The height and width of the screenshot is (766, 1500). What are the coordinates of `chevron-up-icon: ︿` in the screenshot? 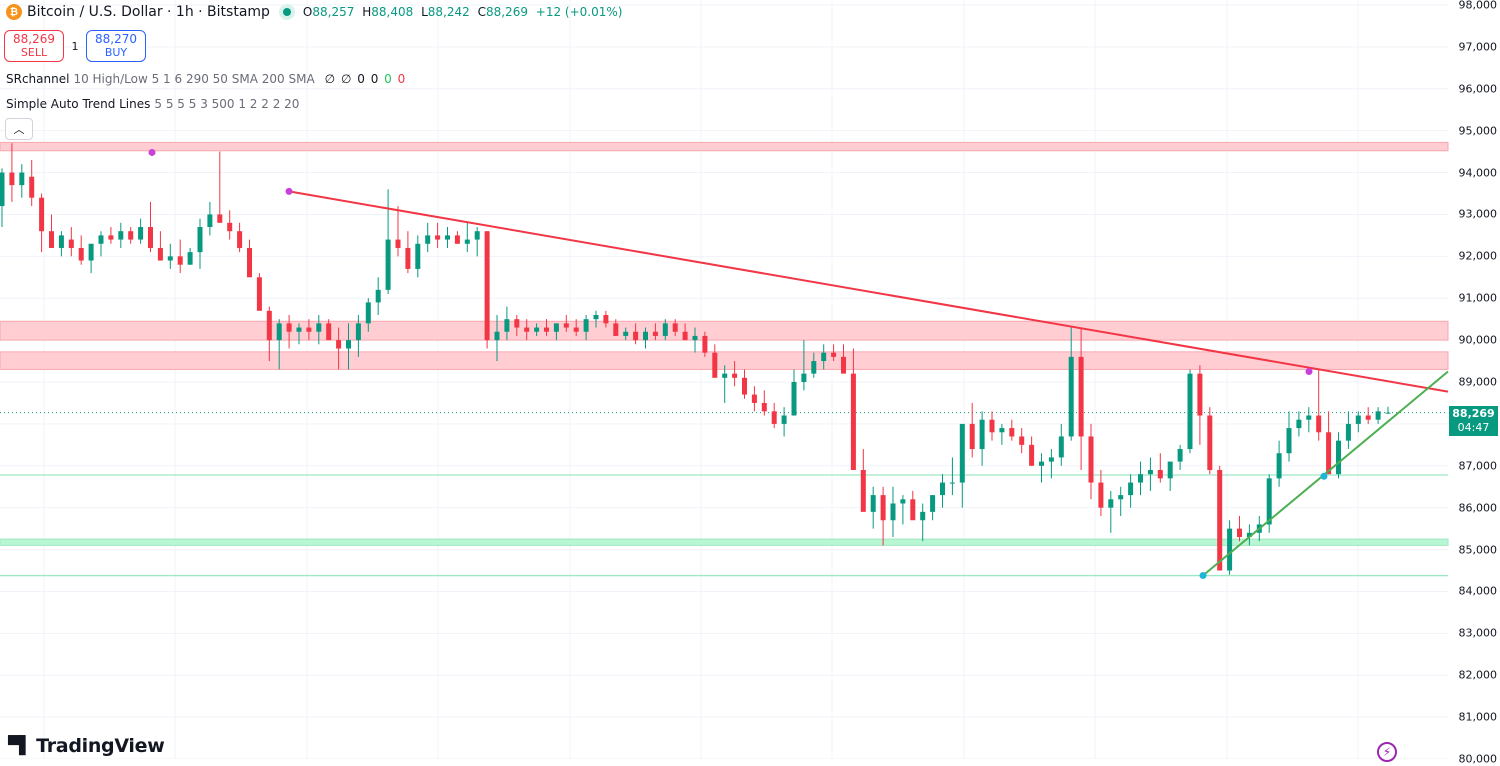 It's located at (19, 129).